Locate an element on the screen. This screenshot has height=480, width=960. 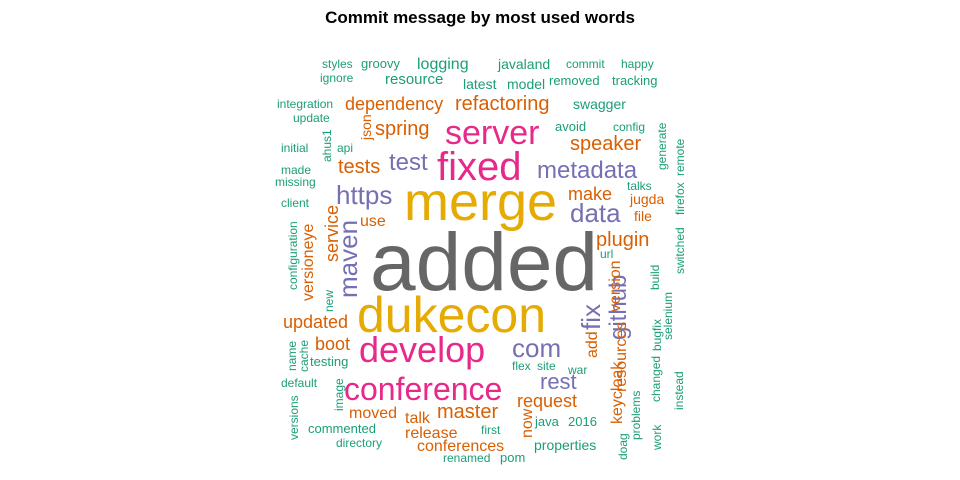
word-bugfix: bugfix is located at coordinates (657, 335).